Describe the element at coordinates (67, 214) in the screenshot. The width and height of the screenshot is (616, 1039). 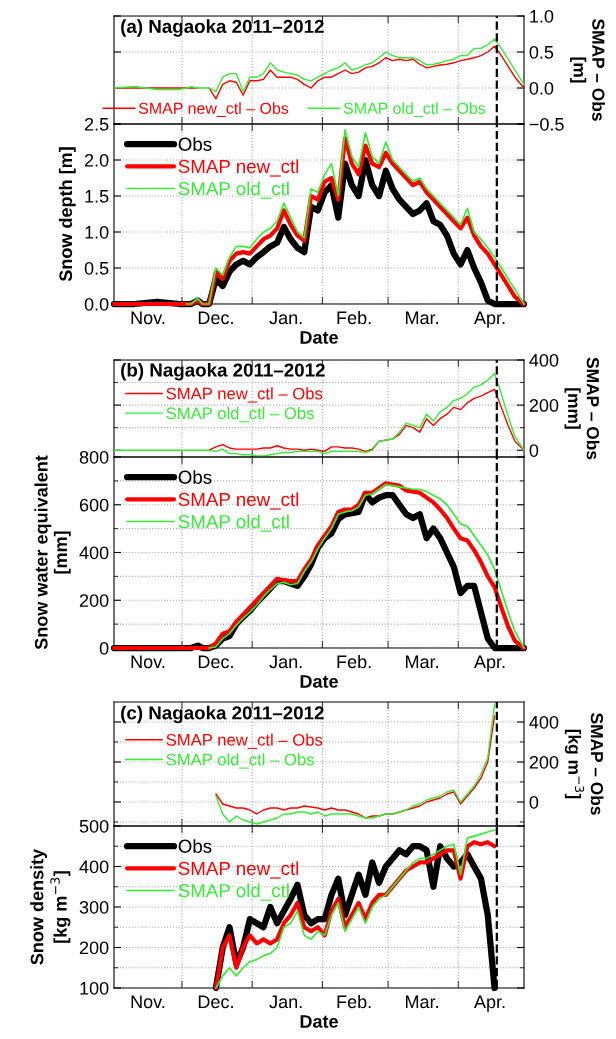
I see `y-axis-title: Snow depth [m]` at that location.